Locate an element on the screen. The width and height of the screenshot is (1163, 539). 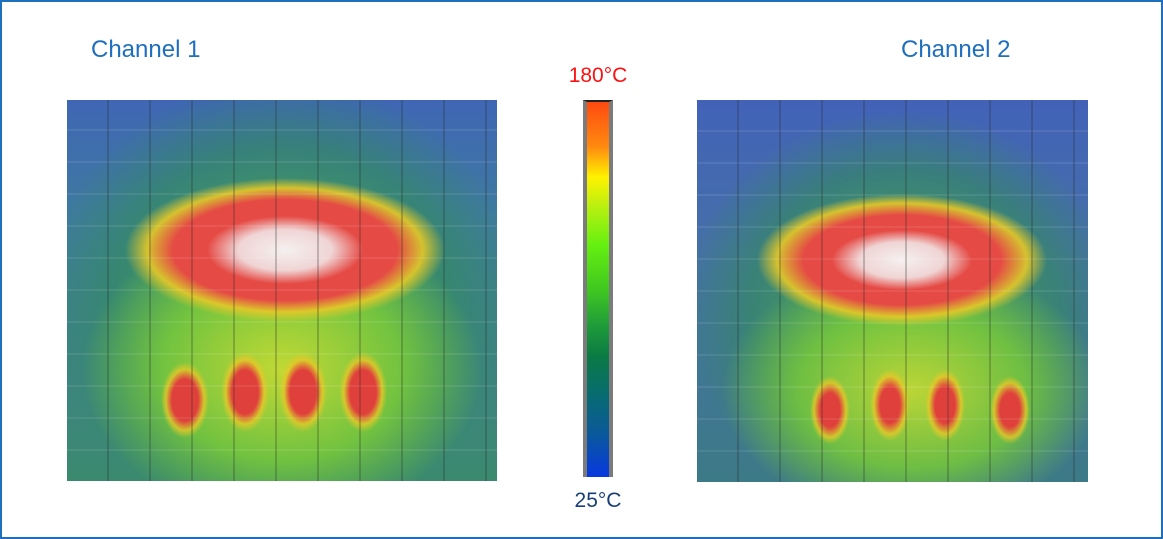
channel-2-title: Channel 2 is located at coordinates (956, 49).